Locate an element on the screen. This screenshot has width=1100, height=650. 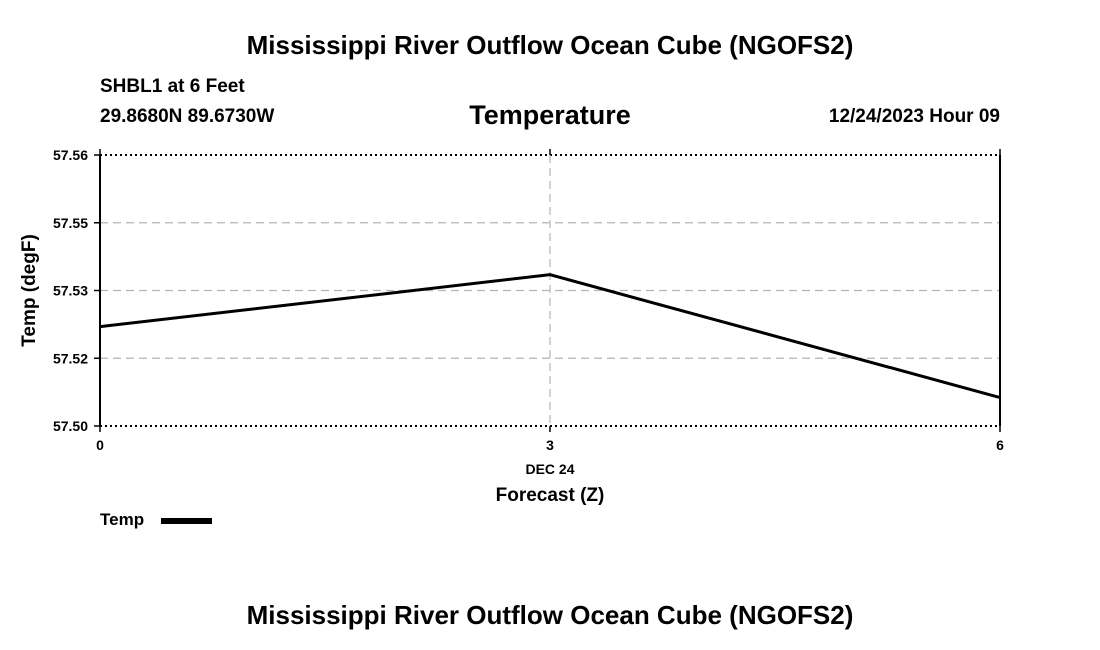
legend-swatch is located at coordinates (186, 521).